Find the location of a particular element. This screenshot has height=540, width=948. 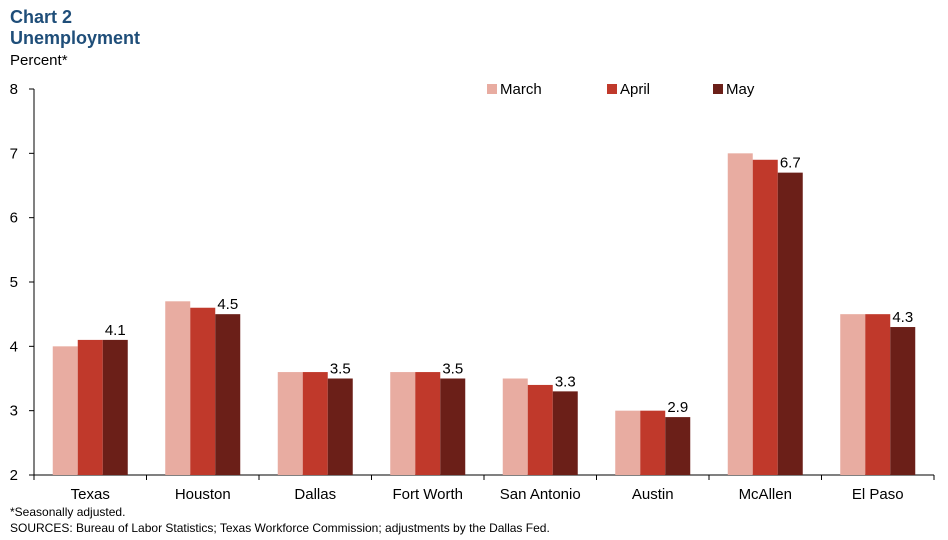

x-tick-label: Fort Worth is located at coordinates (427, 493).